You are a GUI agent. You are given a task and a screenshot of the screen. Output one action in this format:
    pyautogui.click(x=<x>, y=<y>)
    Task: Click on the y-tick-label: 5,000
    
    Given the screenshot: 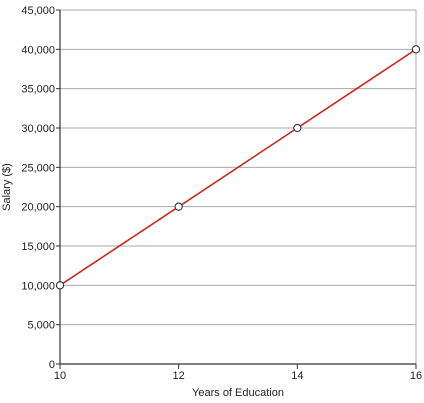 What is the action you would take?
    pyautogui.click(x=41, y=326)
    